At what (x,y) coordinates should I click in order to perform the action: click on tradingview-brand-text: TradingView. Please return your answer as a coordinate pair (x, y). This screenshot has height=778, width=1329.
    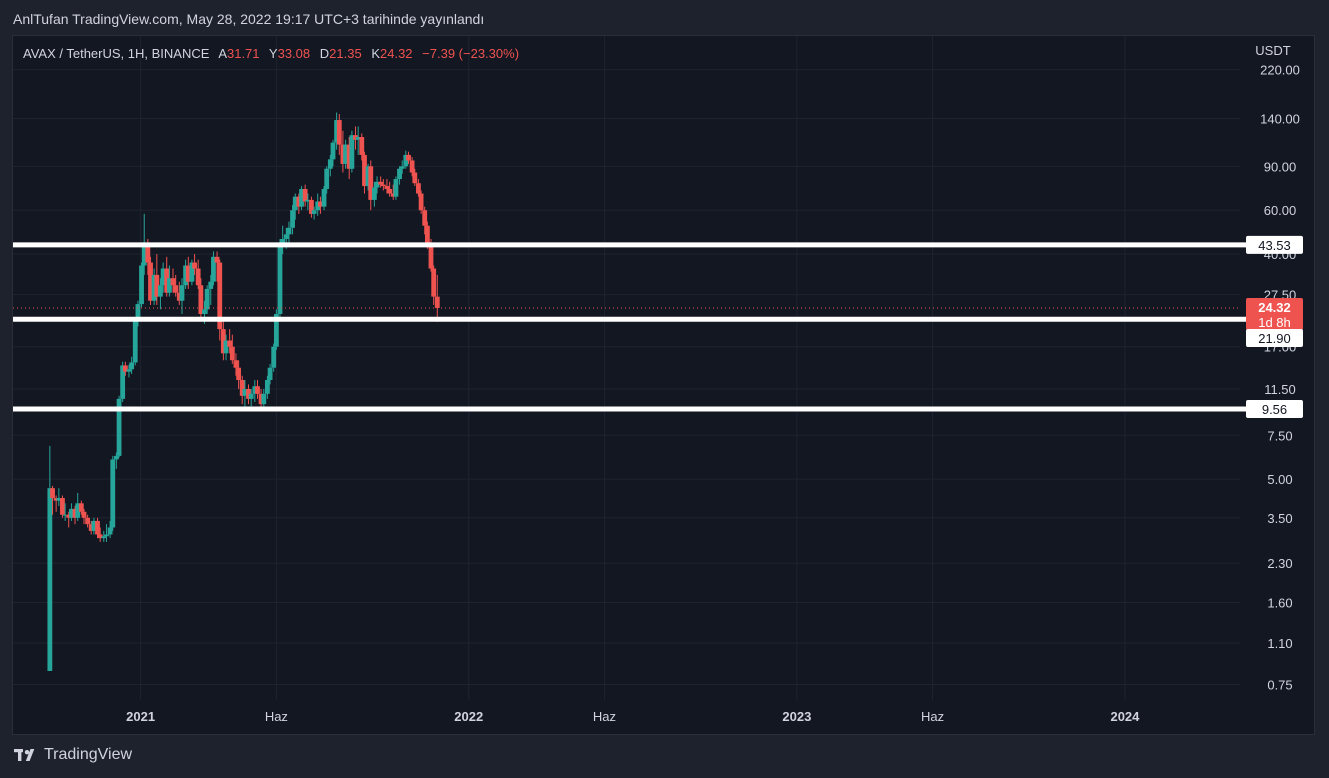
    Looking at the image, I should click on (88, 754).